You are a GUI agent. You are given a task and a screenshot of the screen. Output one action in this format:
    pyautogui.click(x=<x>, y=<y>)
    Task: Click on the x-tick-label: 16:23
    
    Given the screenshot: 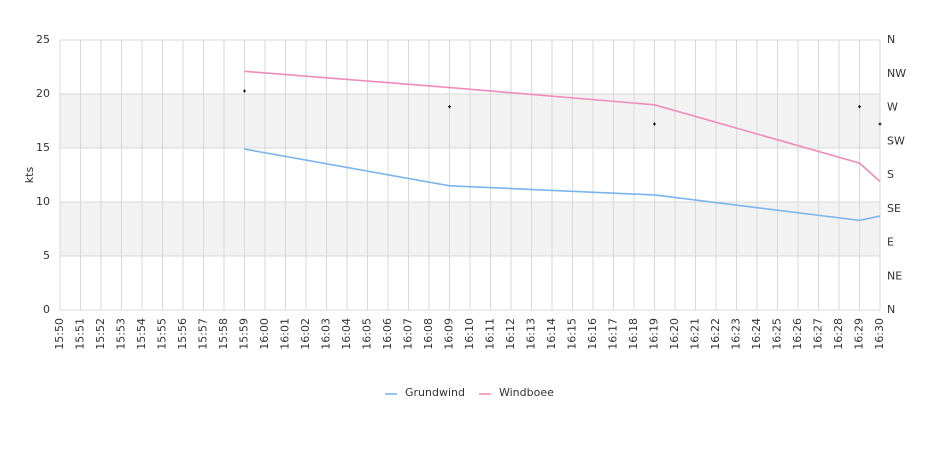 What is the action you would take?
    pyautogui.click(x=736, y=334)
    